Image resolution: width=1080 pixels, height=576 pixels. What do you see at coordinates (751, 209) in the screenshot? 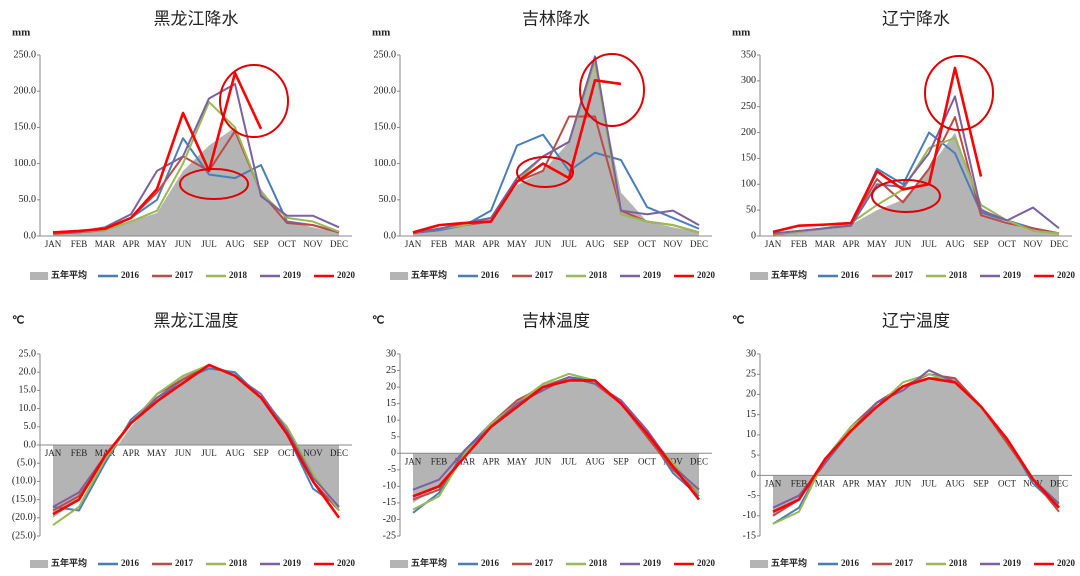
I see `y-tick-label: 50` at bounding box center [751, 209].